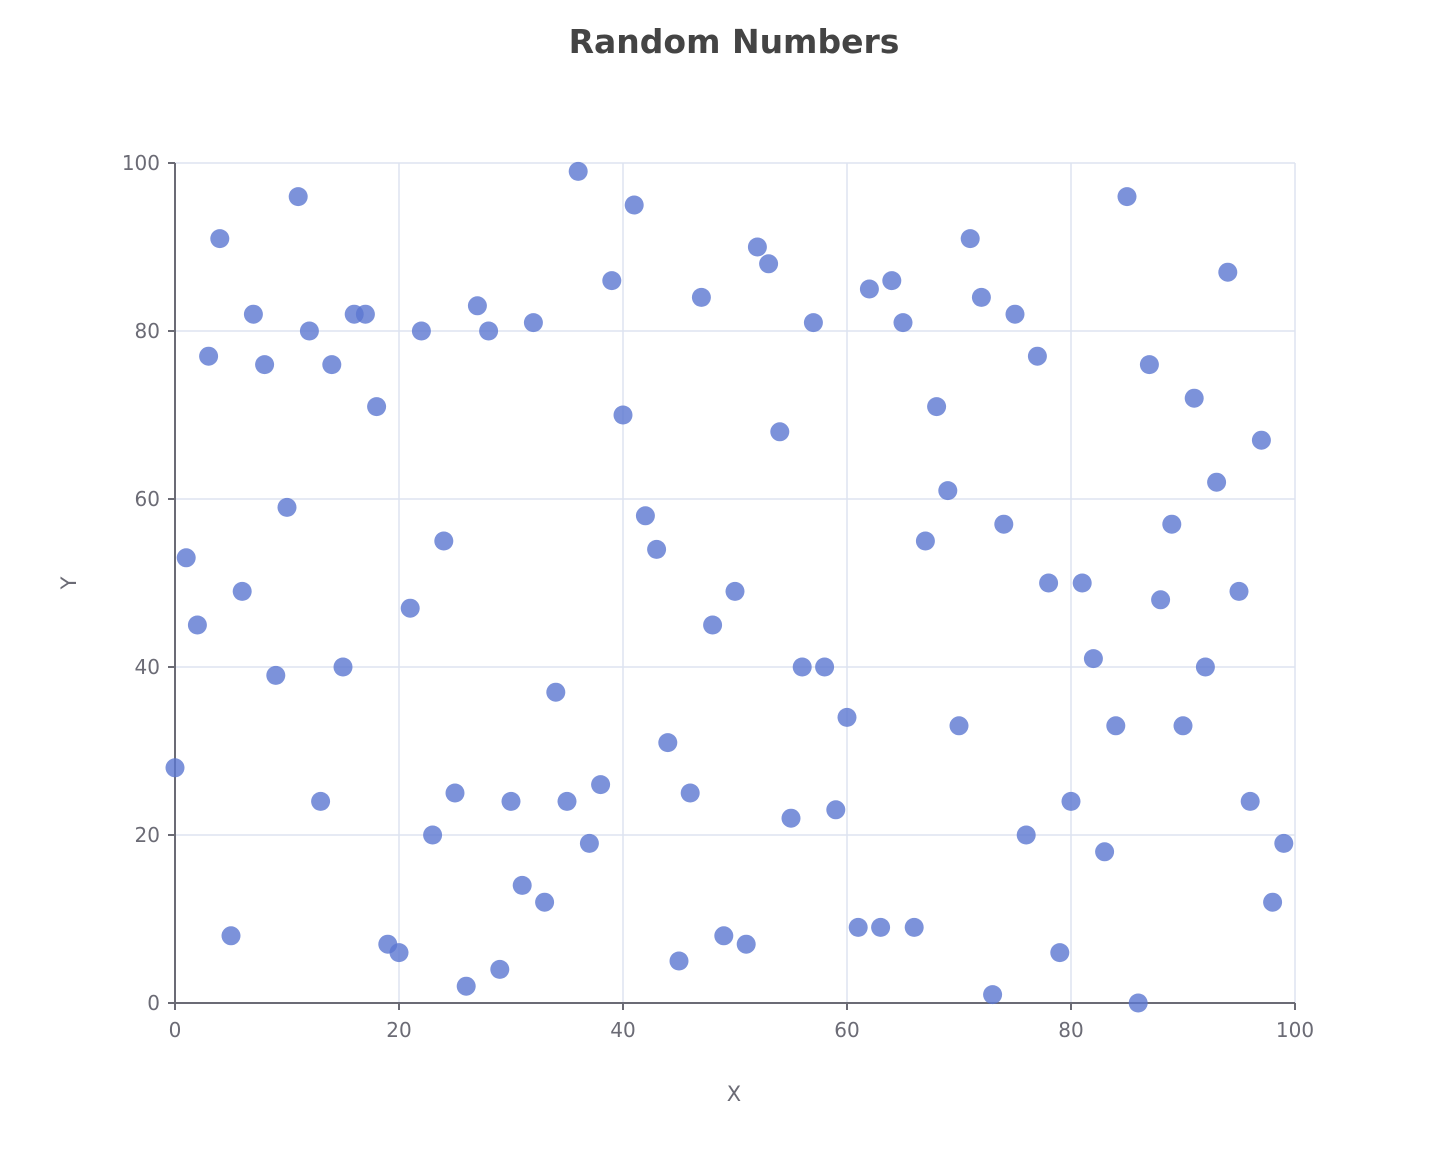  I want to click on x-tick-label: 0, so click(175, 1030).